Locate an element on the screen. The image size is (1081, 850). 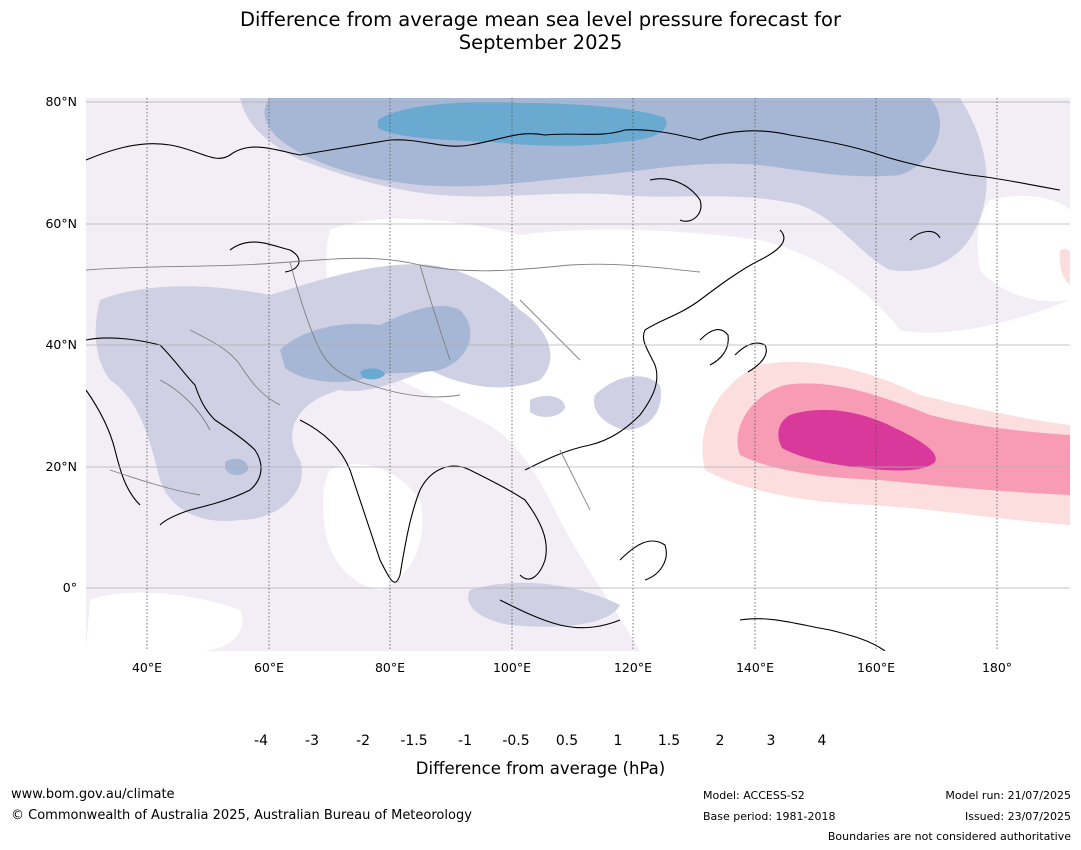
lon-tick-180: 180° is located at coordinates (997, 667).